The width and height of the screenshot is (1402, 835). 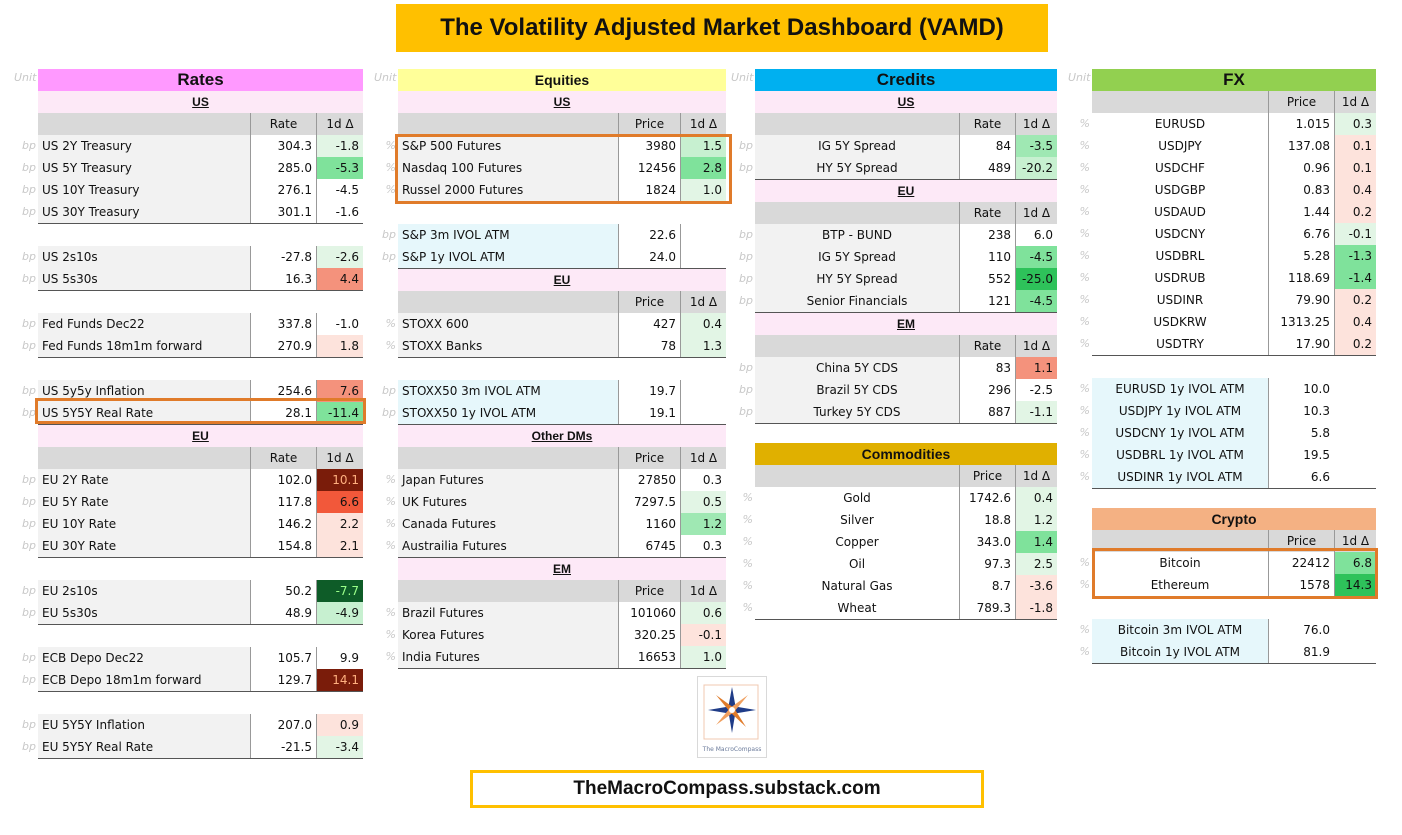 I want to click on change-cell: 1.4, so click(x=1036, y=542).